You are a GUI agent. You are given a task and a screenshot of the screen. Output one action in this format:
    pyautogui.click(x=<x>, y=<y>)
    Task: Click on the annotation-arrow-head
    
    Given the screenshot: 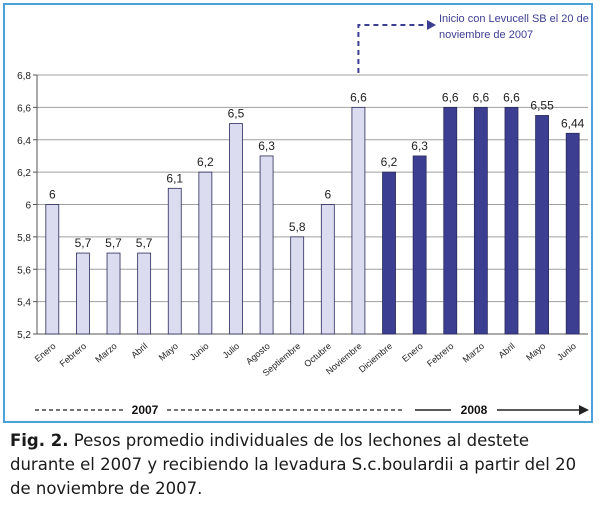 What is the action you would take?
    pyautogui.click(x=431, y=25)
    